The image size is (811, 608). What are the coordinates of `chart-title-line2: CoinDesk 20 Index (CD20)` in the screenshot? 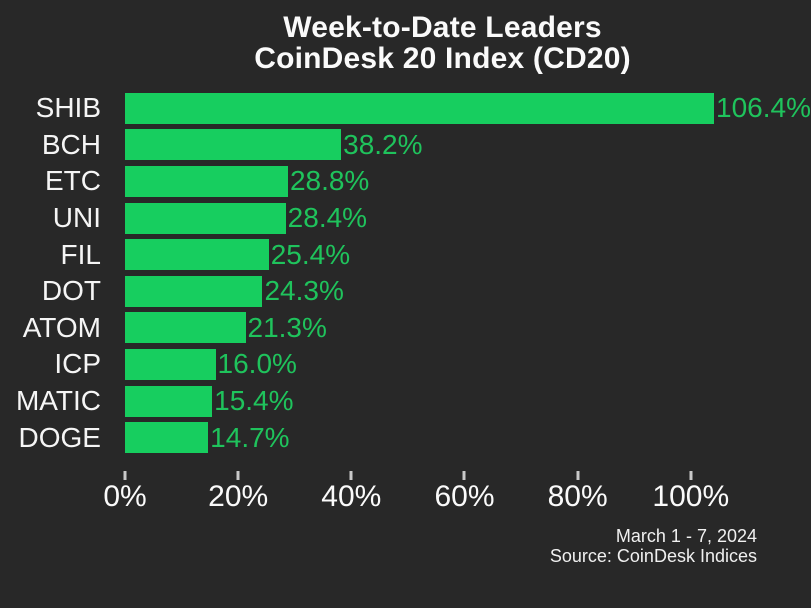 It's located at (442, 58).